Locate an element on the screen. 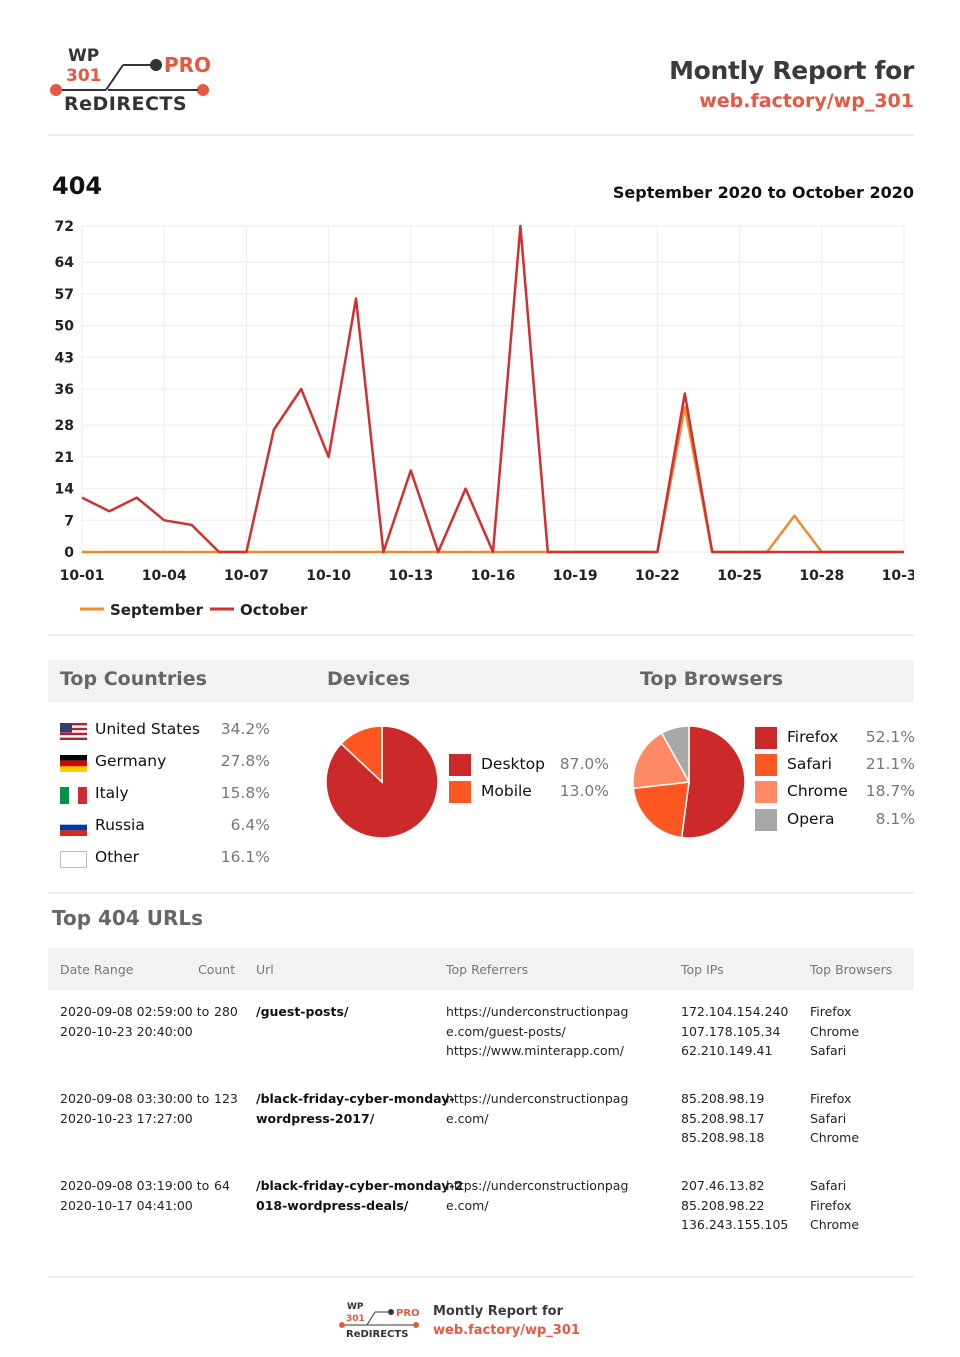 The height and width of the screenshot is (1357, 960). column-header: Count is located at coordinates (217, 969).